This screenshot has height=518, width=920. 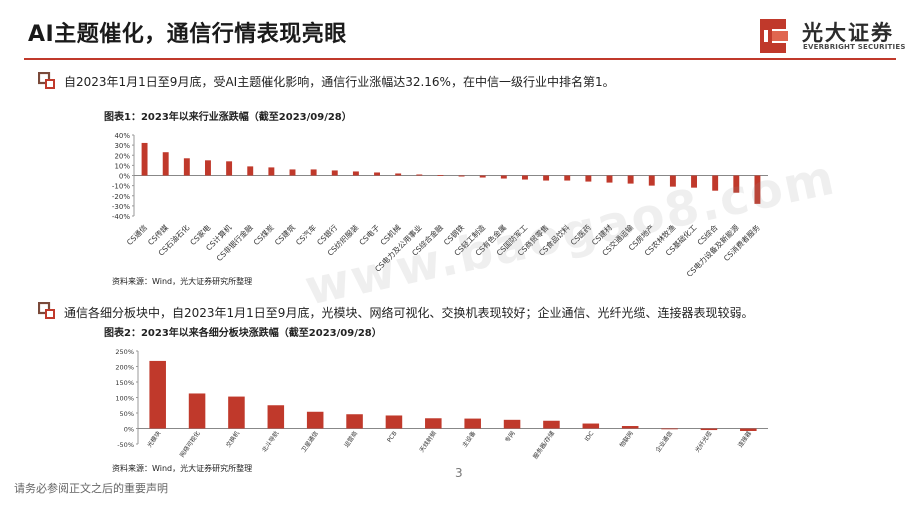 I want to click on x-tick-label: CS煤炭, so click(x=263, y=234).